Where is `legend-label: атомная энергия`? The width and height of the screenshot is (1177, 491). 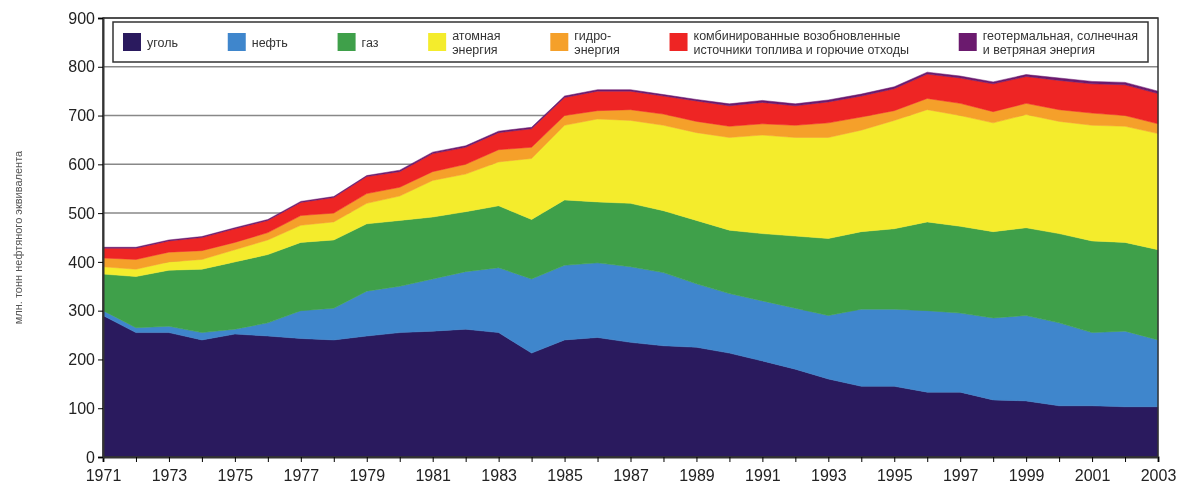
legend-label: атомная энергия is located at coordinates (476, 42).